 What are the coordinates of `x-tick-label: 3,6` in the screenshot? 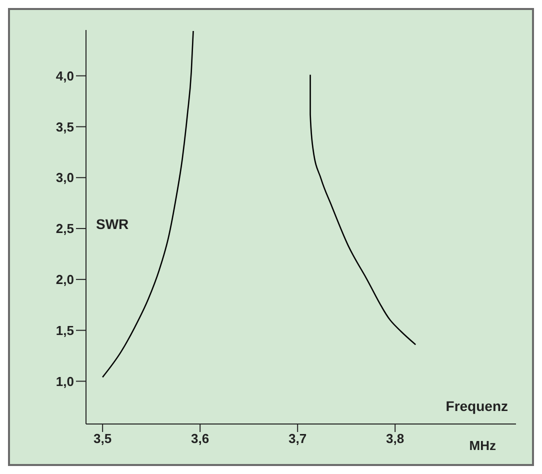 It's located at (200, 438).